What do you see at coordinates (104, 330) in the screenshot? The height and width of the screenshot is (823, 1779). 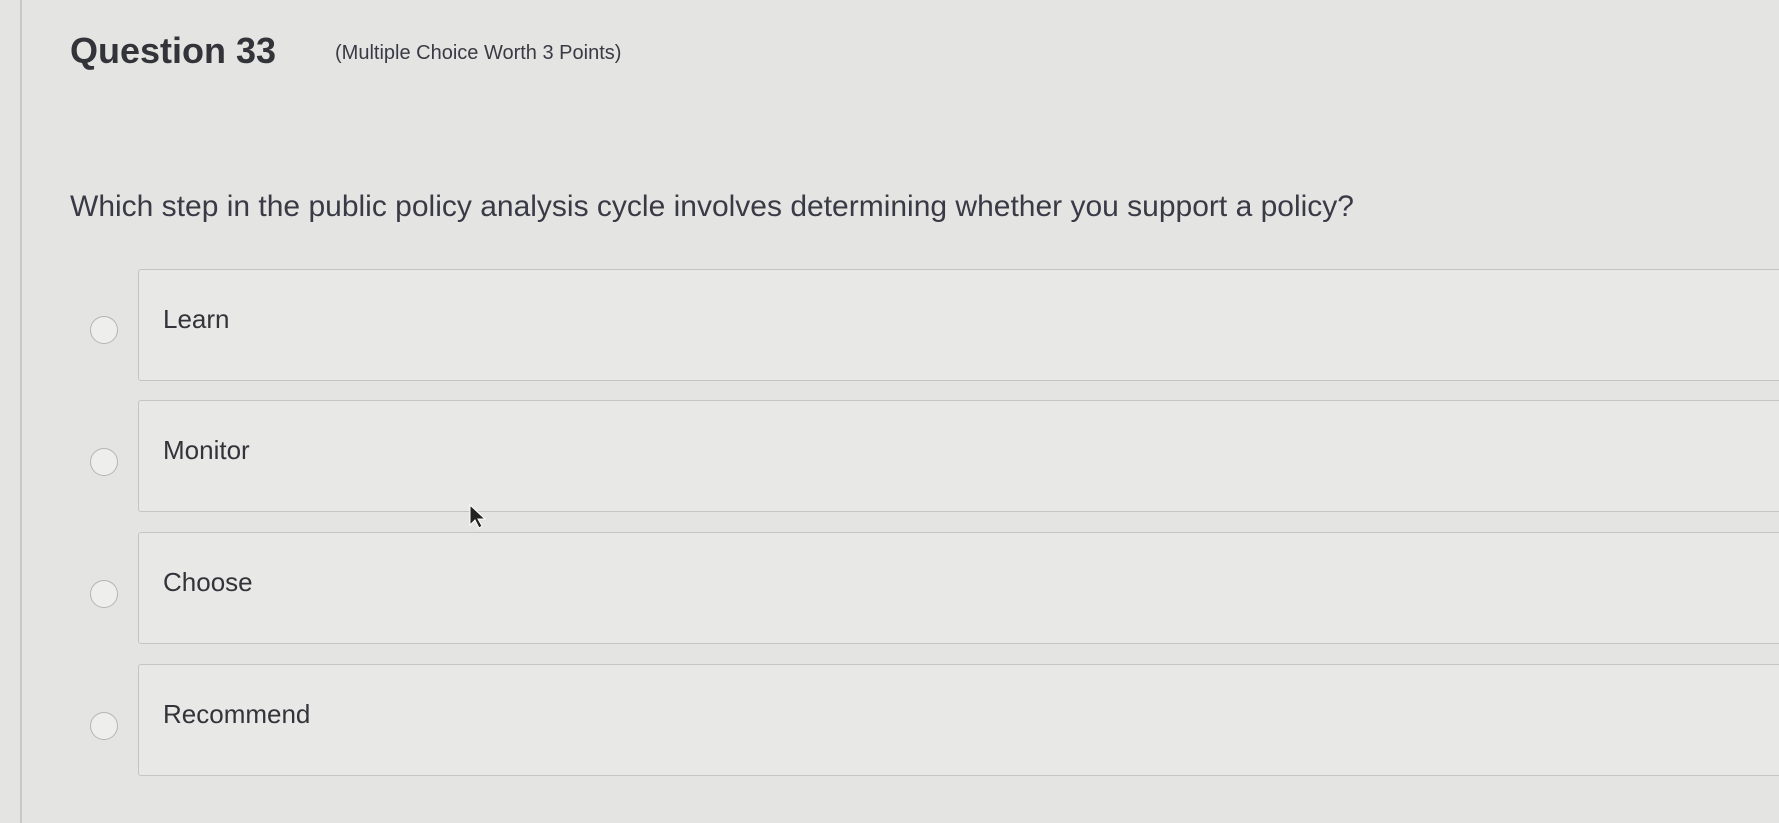 I see `radio-learn` at bounding box center [104, 330].